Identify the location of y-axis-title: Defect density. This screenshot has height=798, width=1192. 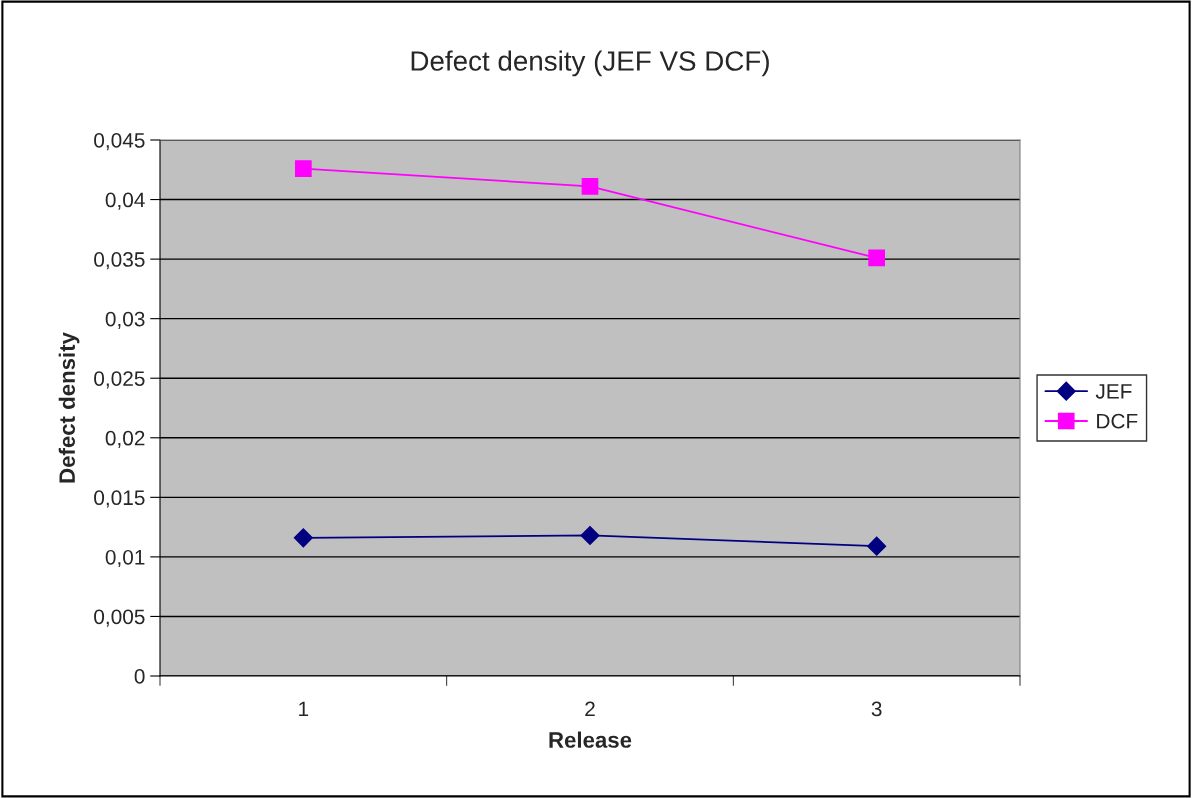
(69, 407).